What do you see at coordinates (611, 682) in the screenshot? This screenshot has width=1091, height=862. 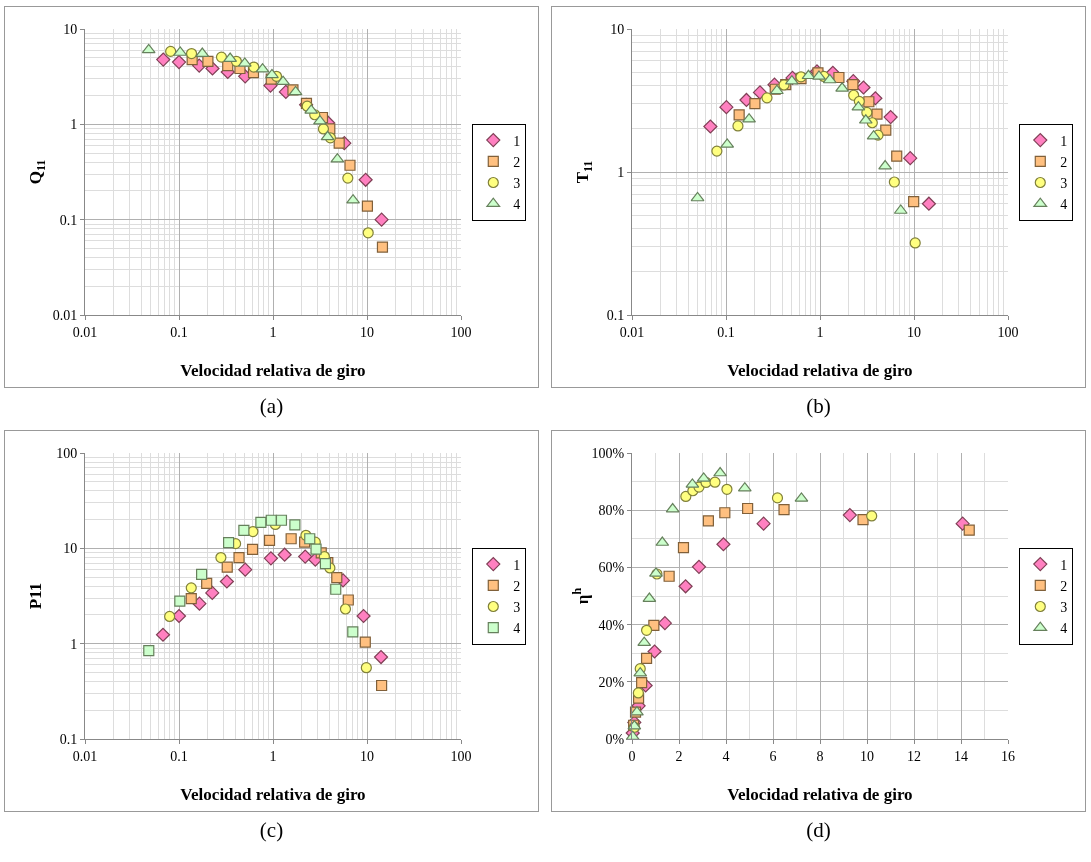 I see `y-tick-label: 20%` at bounding box center [611, 682].